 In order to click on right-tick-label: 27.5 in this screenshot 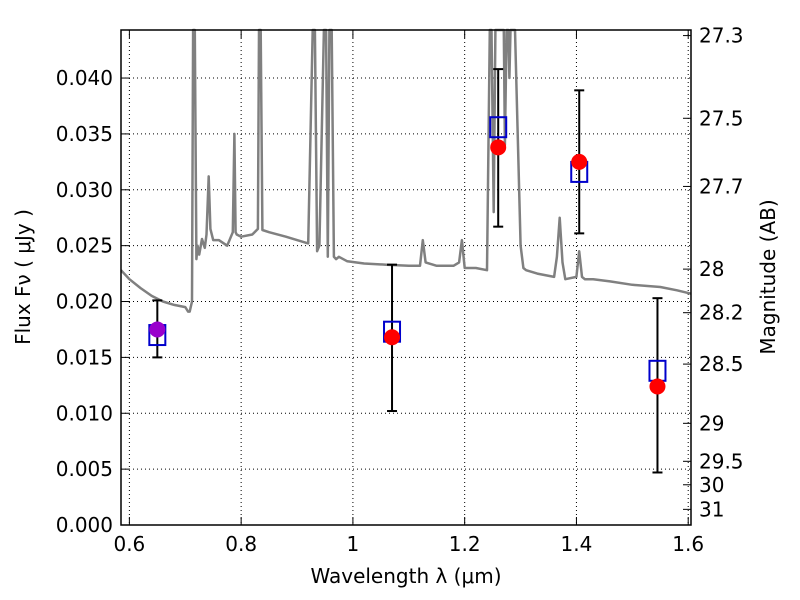, I will do `click(721, 118)`.